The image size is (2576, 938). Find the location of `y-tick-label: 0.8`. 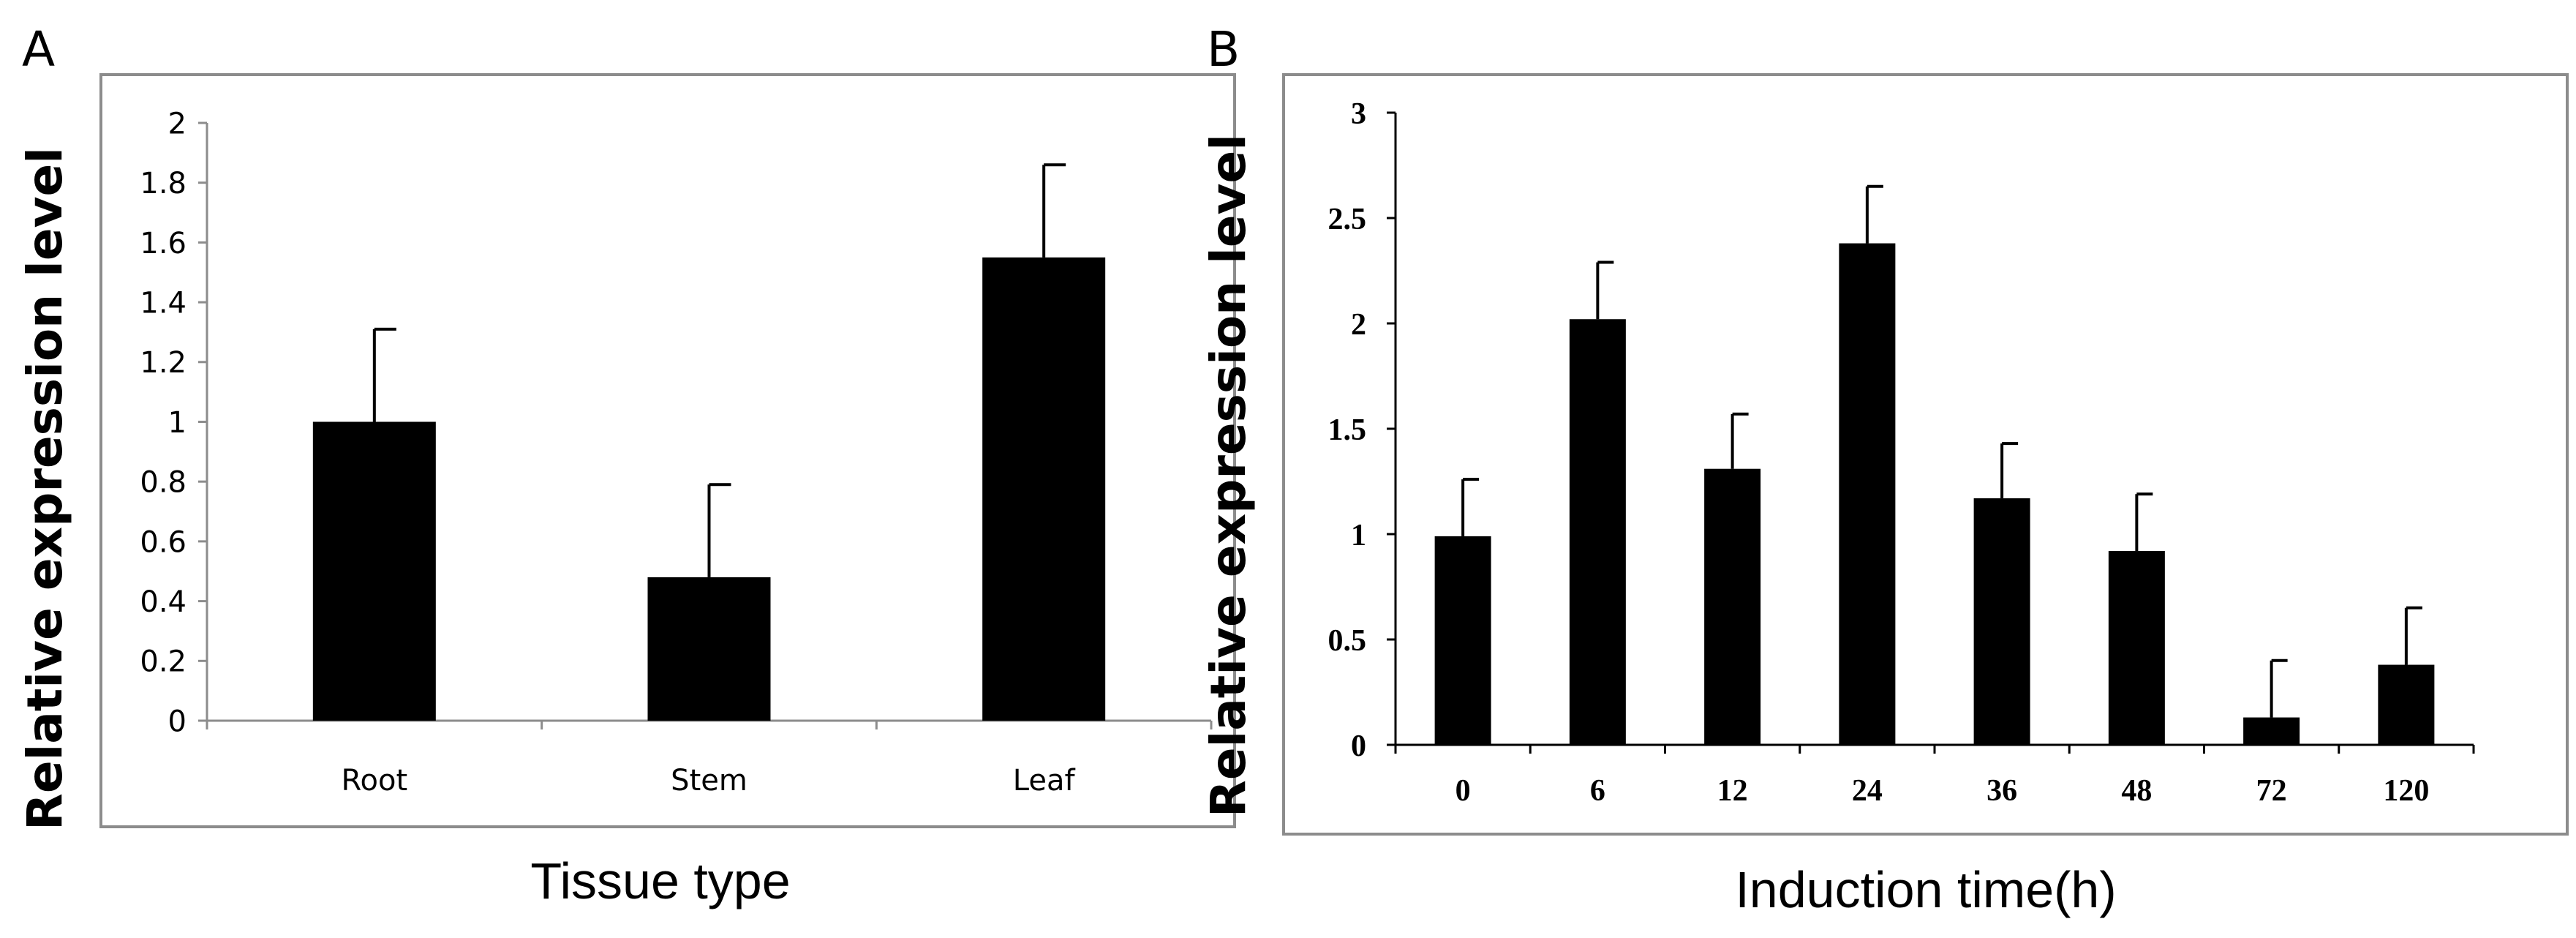

y-tick-label: 0.8 is located at coordinates (163, 483).